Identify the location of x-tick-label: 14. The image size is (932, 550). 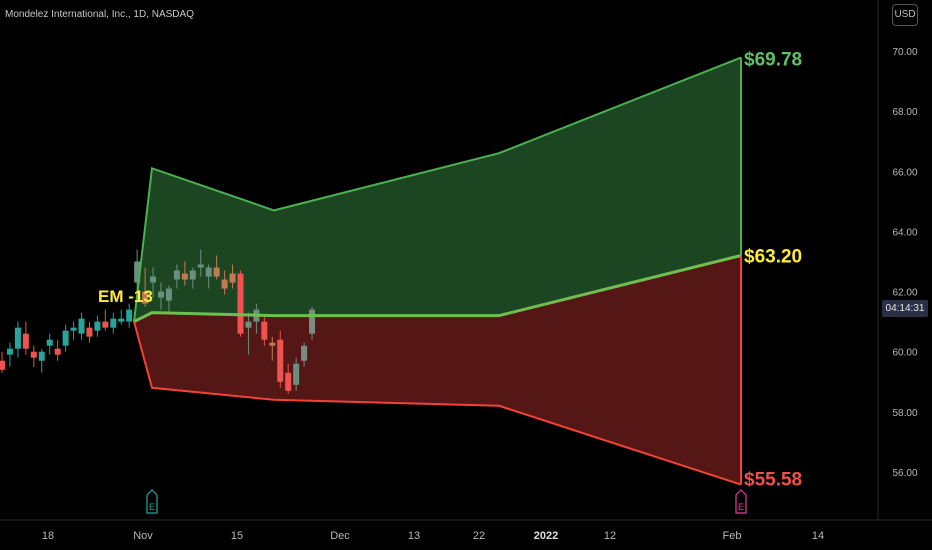
(818, 536).